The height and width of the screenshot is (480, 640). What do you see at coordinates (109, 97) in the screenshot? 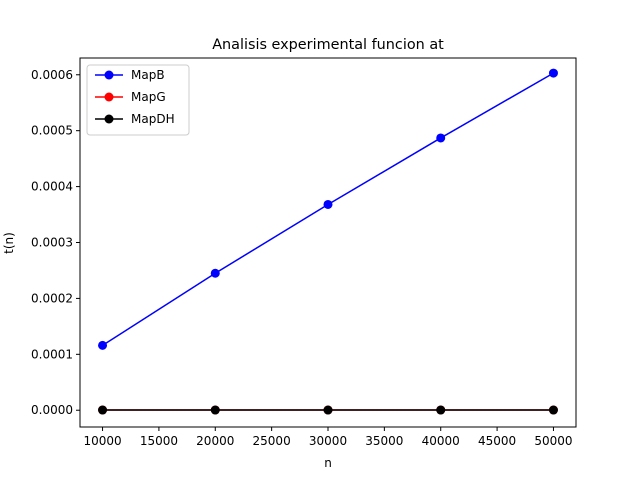
I see `legend-marker-mapg` at bounding box center [109, 97].